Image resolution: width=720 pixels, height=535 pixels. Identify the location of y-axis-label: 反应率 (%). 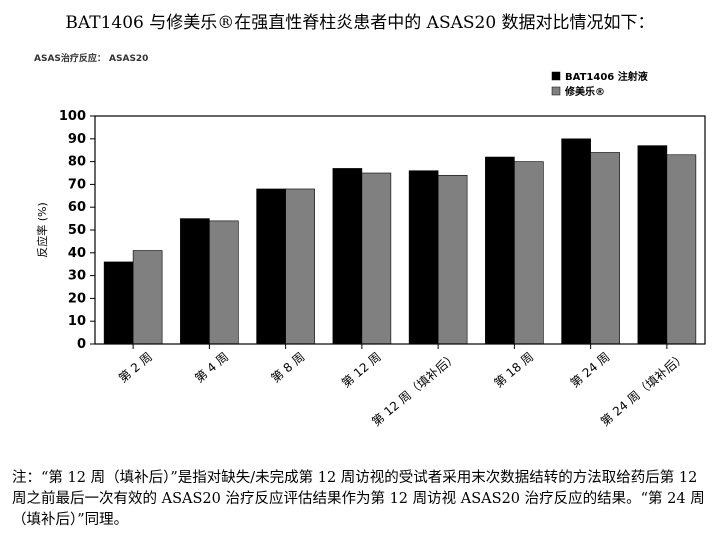
(42, 230).